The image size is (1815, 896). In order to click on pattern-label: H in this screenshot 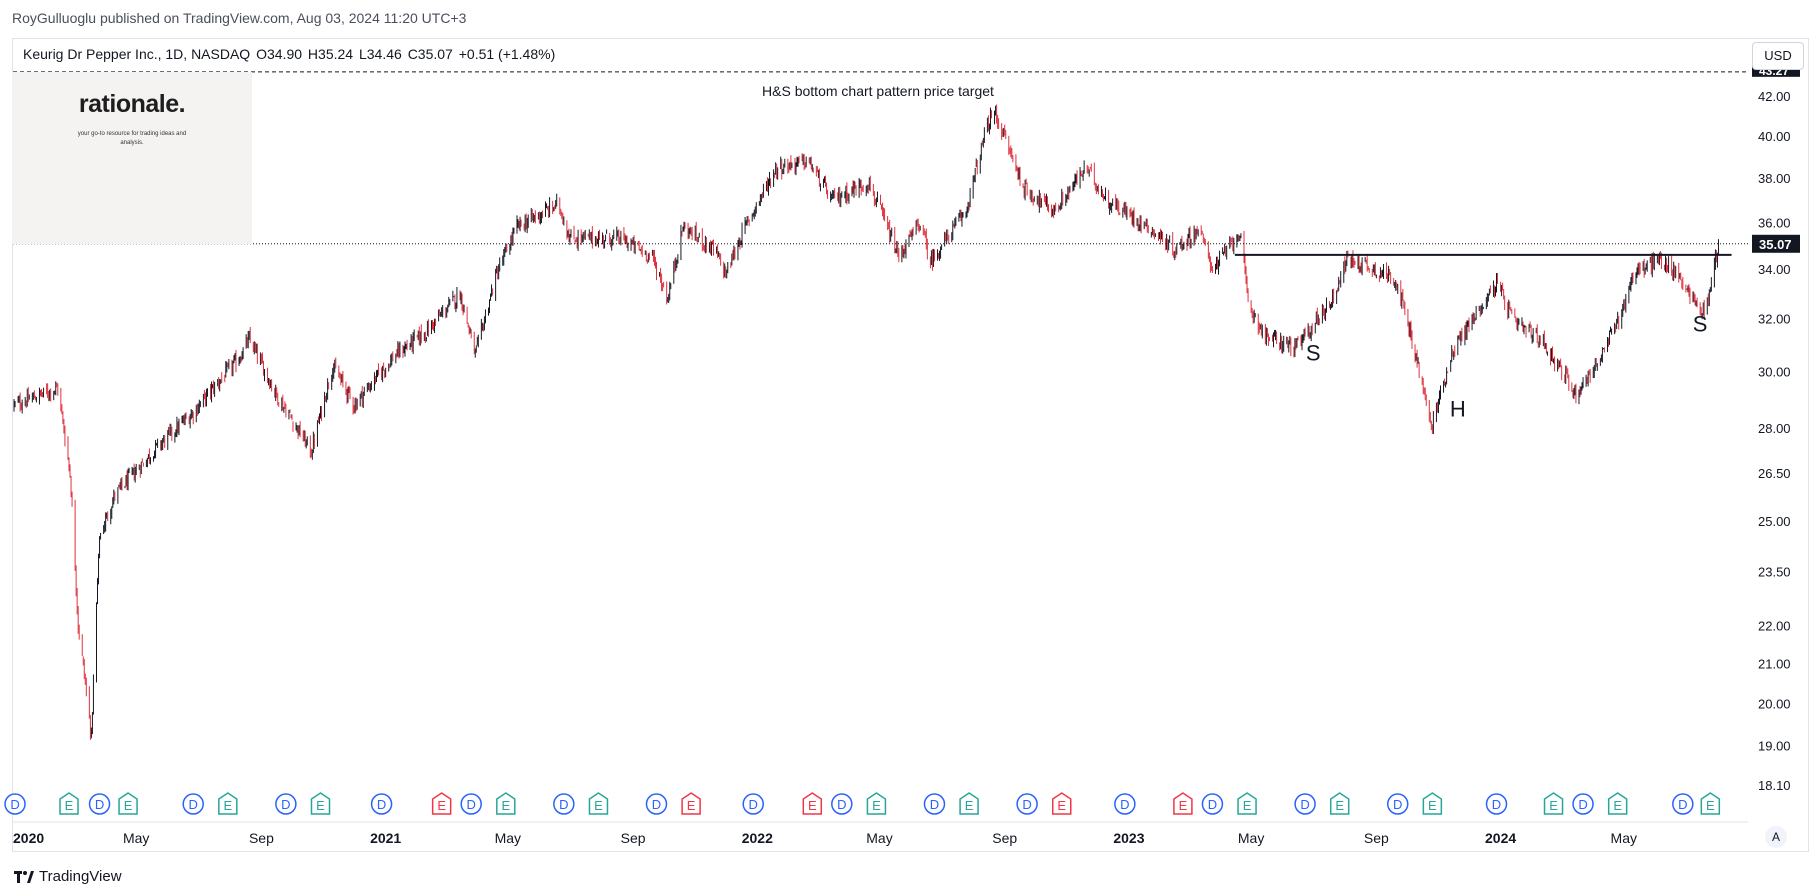, I will do `click(1458, 408)`.